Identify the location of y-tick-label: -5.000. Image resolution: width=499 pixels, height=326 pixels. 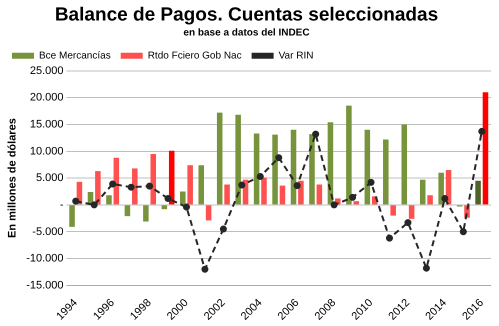
(48, 232).